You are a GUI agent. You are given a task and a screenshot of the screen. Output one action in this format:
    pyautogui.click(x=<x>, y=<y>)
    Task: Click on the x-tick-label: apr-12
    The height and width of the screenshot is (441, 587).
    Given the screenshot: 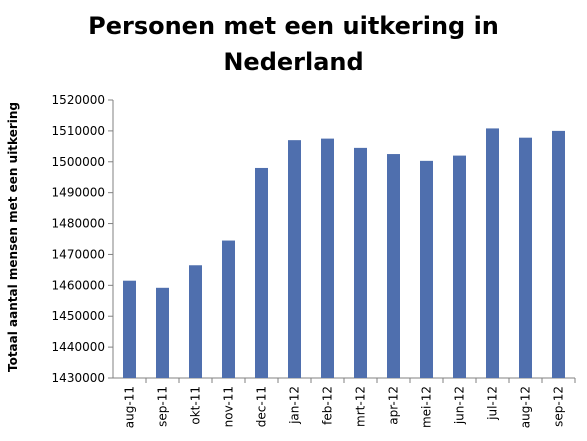 What is the action you would take?
    pyautogui.click(x=394, y=405)
    